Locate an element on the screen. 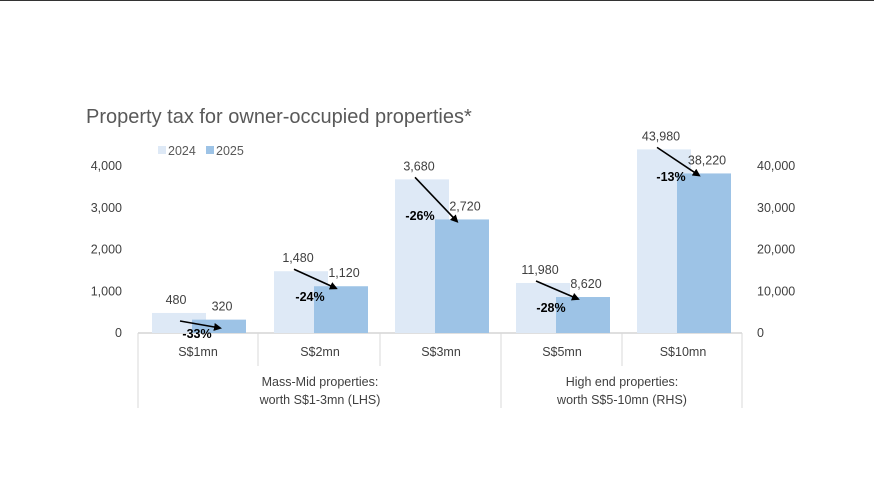 The image size is (874, 492). right-axis-tick-label: 20,000 is located at coordinates (776, 250).